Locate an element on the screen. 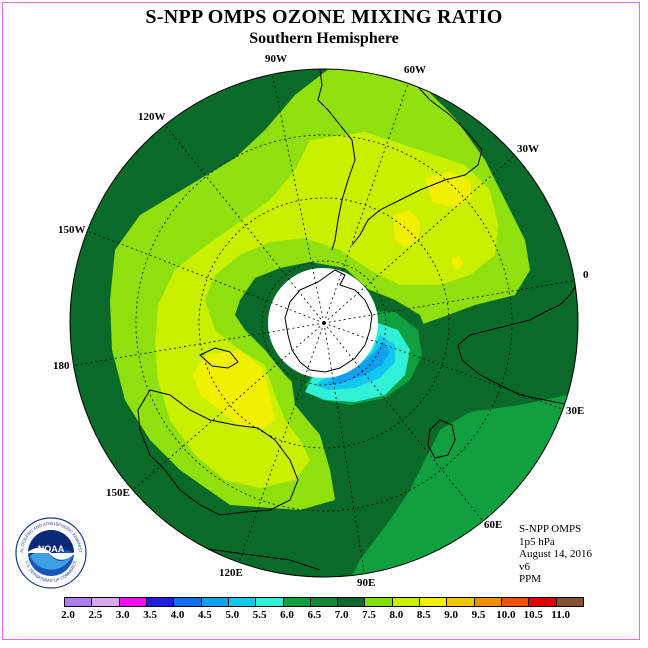 The height and width of the screenshot is (648, 648). meridian-60e is located at coordinates (403, 421).